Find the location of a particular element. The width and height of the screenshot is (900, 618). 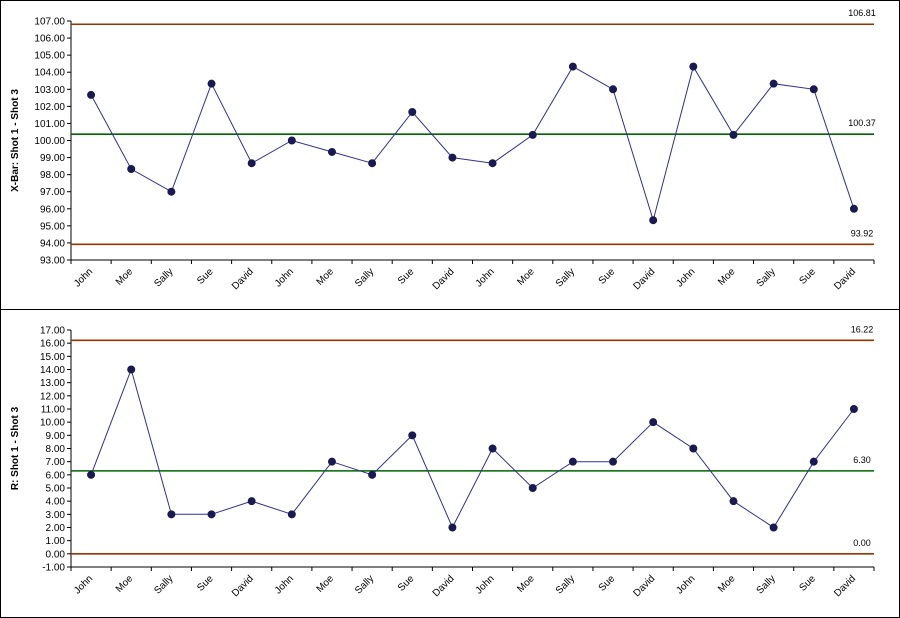

range-y-tick-label: 0.00 is located at coordinates (56, 554).